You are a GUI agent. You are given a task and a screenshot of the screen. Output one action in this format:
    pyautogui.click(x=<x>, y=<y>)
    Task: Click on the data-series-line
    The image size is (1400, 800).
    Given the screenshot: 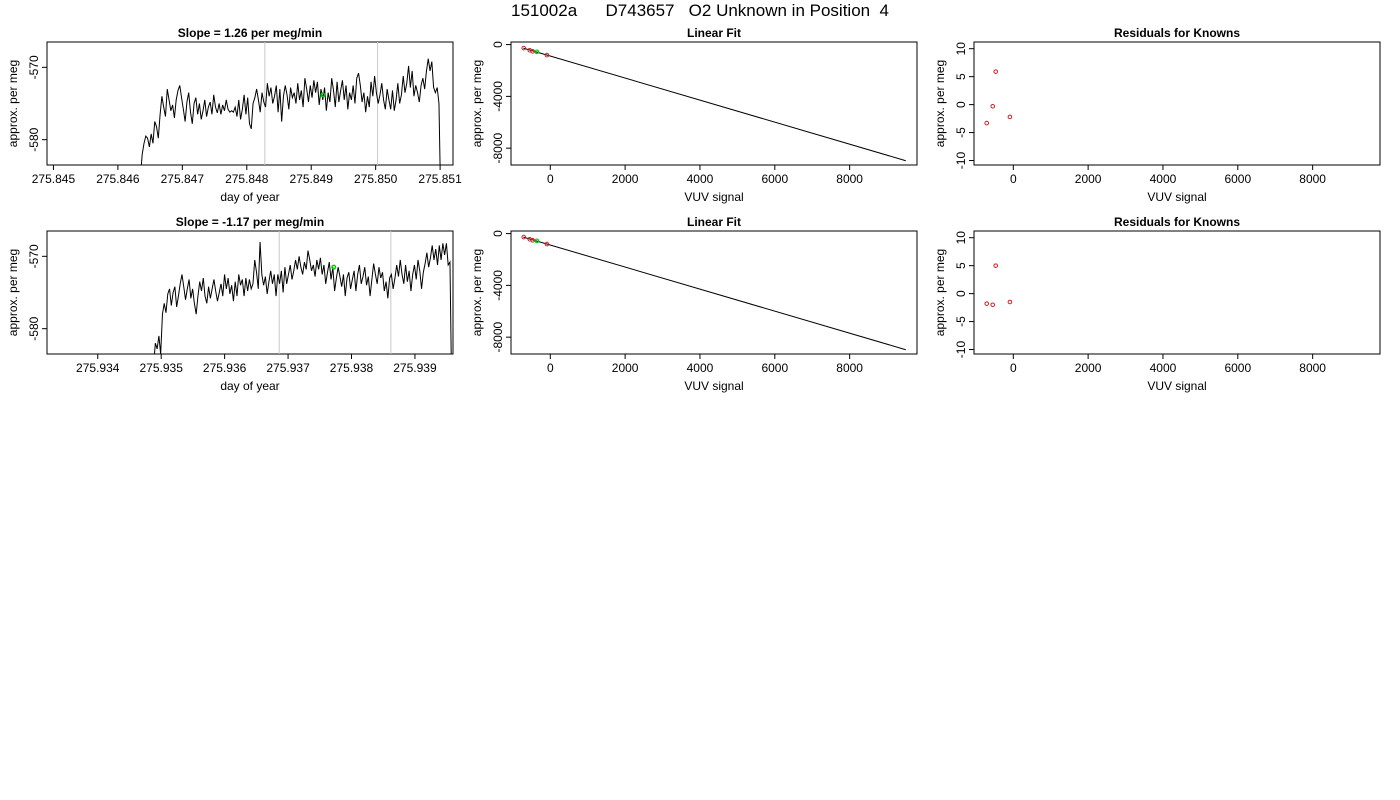 What is the action you would take?
    pyautogui.click(x=302, y=297)
    